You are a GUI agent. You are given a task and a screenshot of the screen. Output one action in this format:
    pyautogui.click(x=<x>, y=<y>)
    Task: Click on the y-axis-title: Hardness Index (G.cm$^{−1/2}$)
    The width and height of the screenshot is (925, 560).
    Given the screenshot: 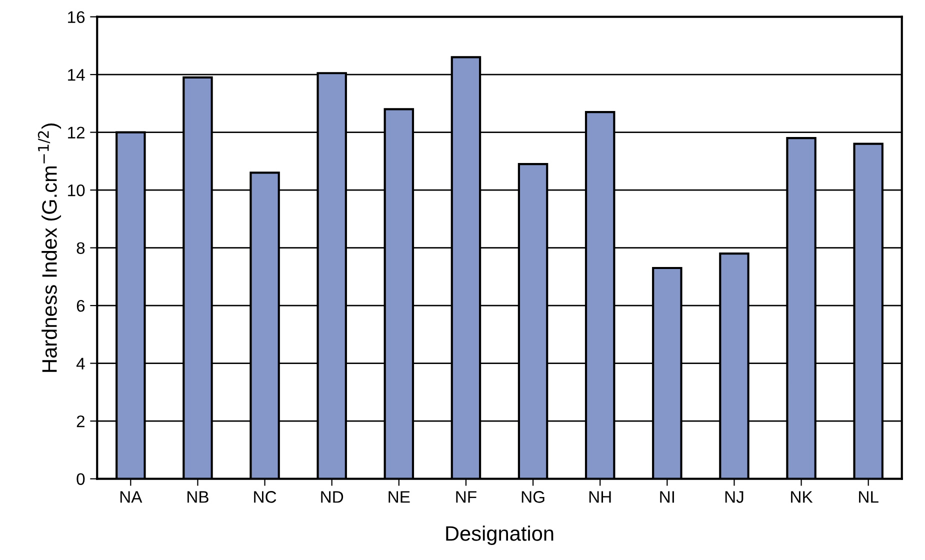 What is the action you would take?
    pyautogui.click(x=50, y=248)
    